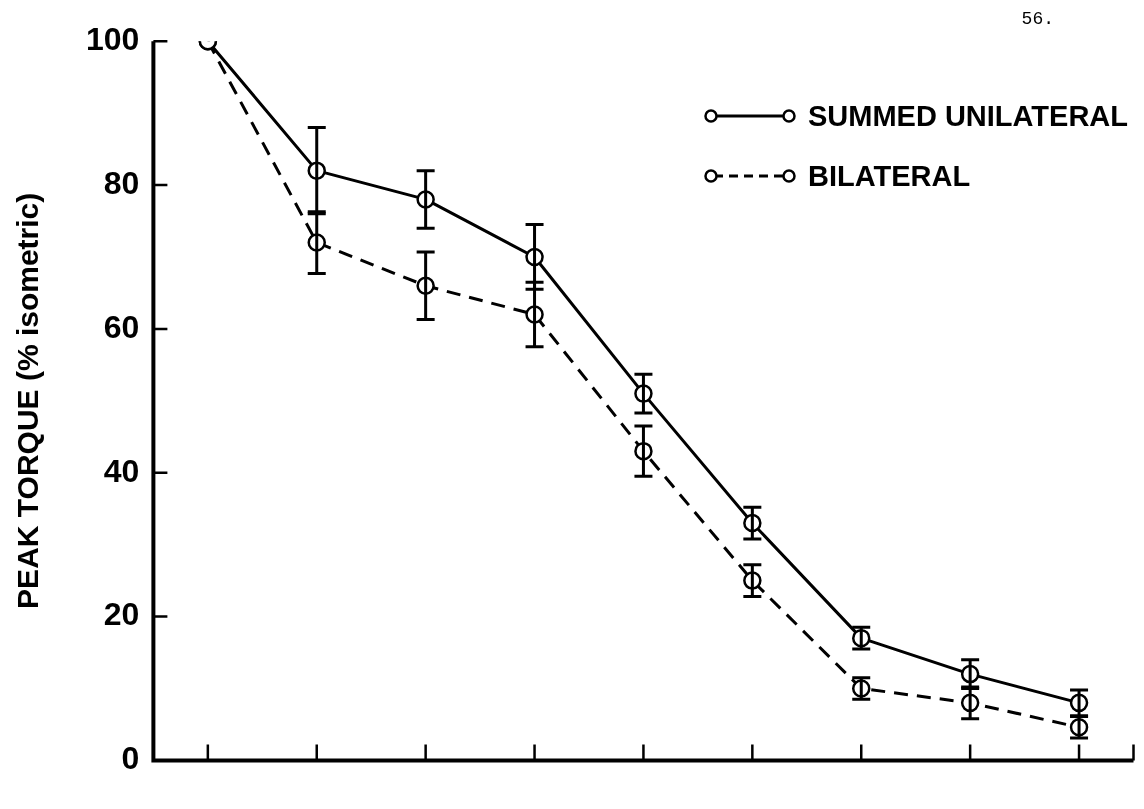 This screenshot has height=809, width=1144. What do you see at coordinates (113, 39) in the screenshot?
I see `y-tick-label: 100` at bounding box center [113, 39].